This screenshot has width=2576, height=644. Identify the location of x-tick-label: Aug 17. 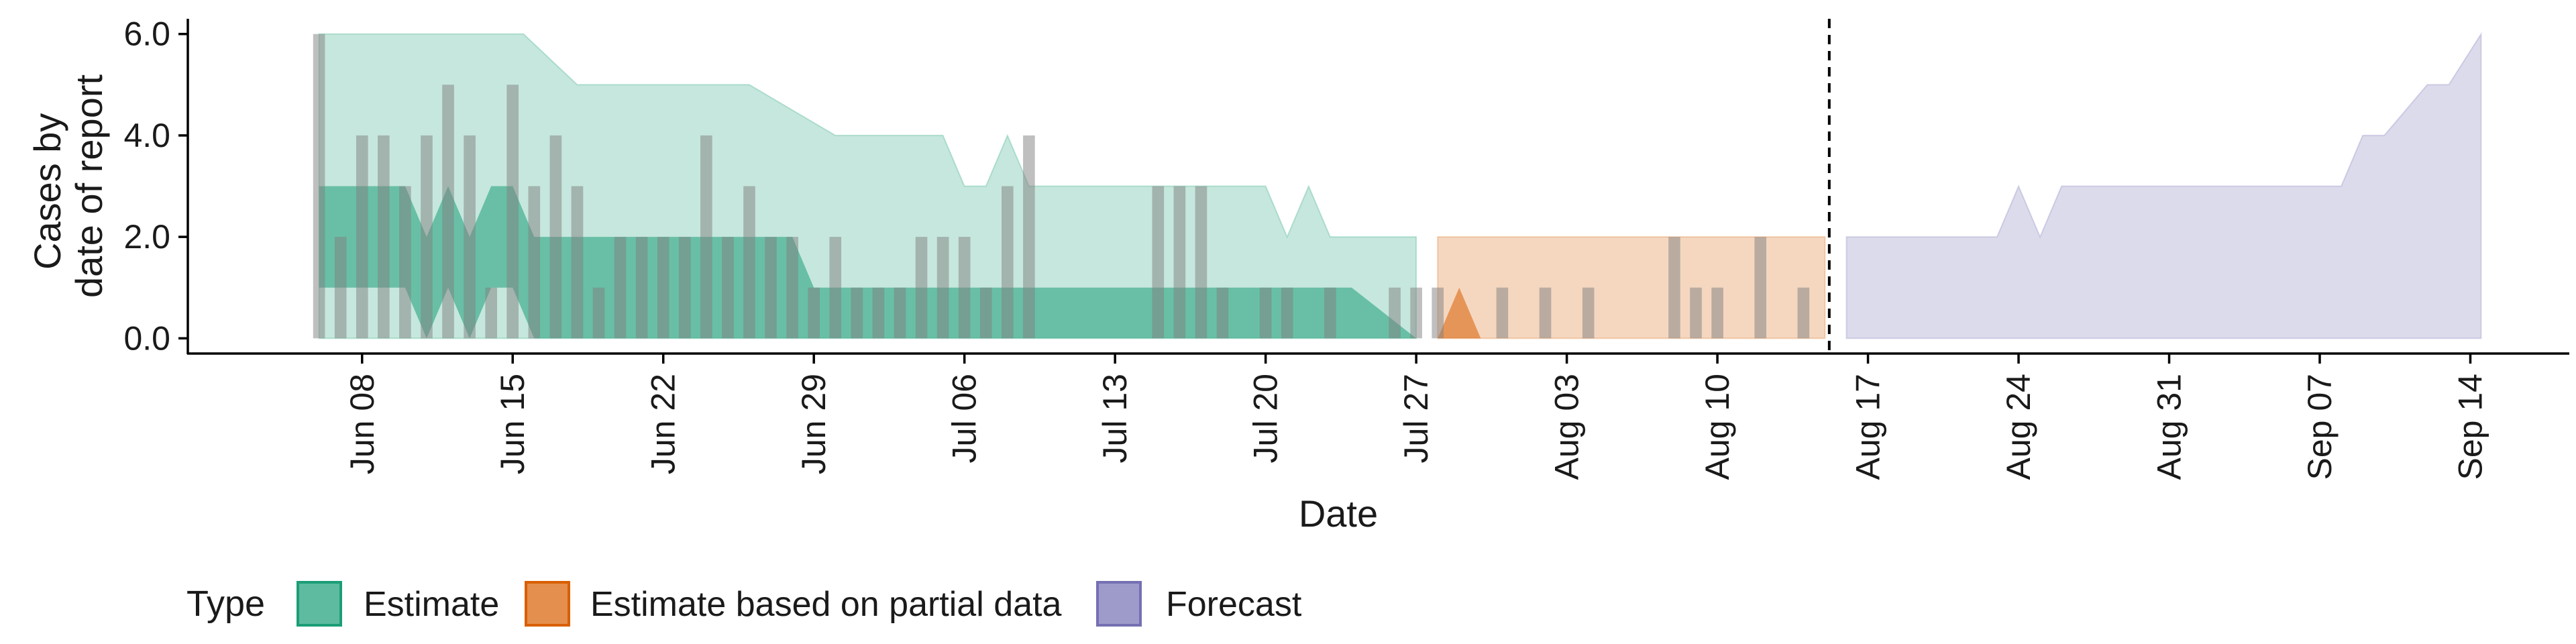
(1868, 427).